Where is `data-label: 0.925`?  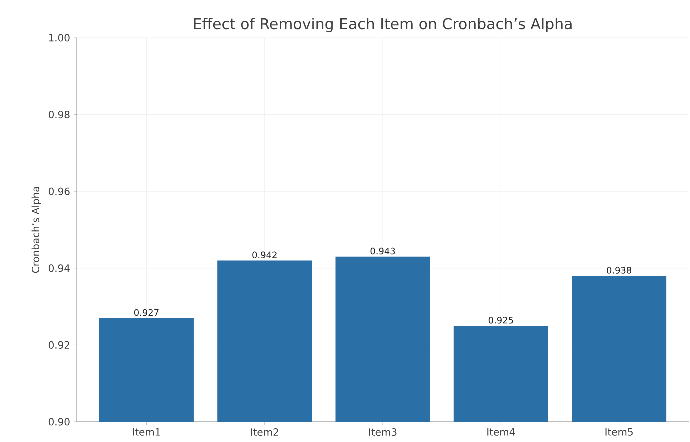 data-label: 0.925 is located at coordinates (501, 320).